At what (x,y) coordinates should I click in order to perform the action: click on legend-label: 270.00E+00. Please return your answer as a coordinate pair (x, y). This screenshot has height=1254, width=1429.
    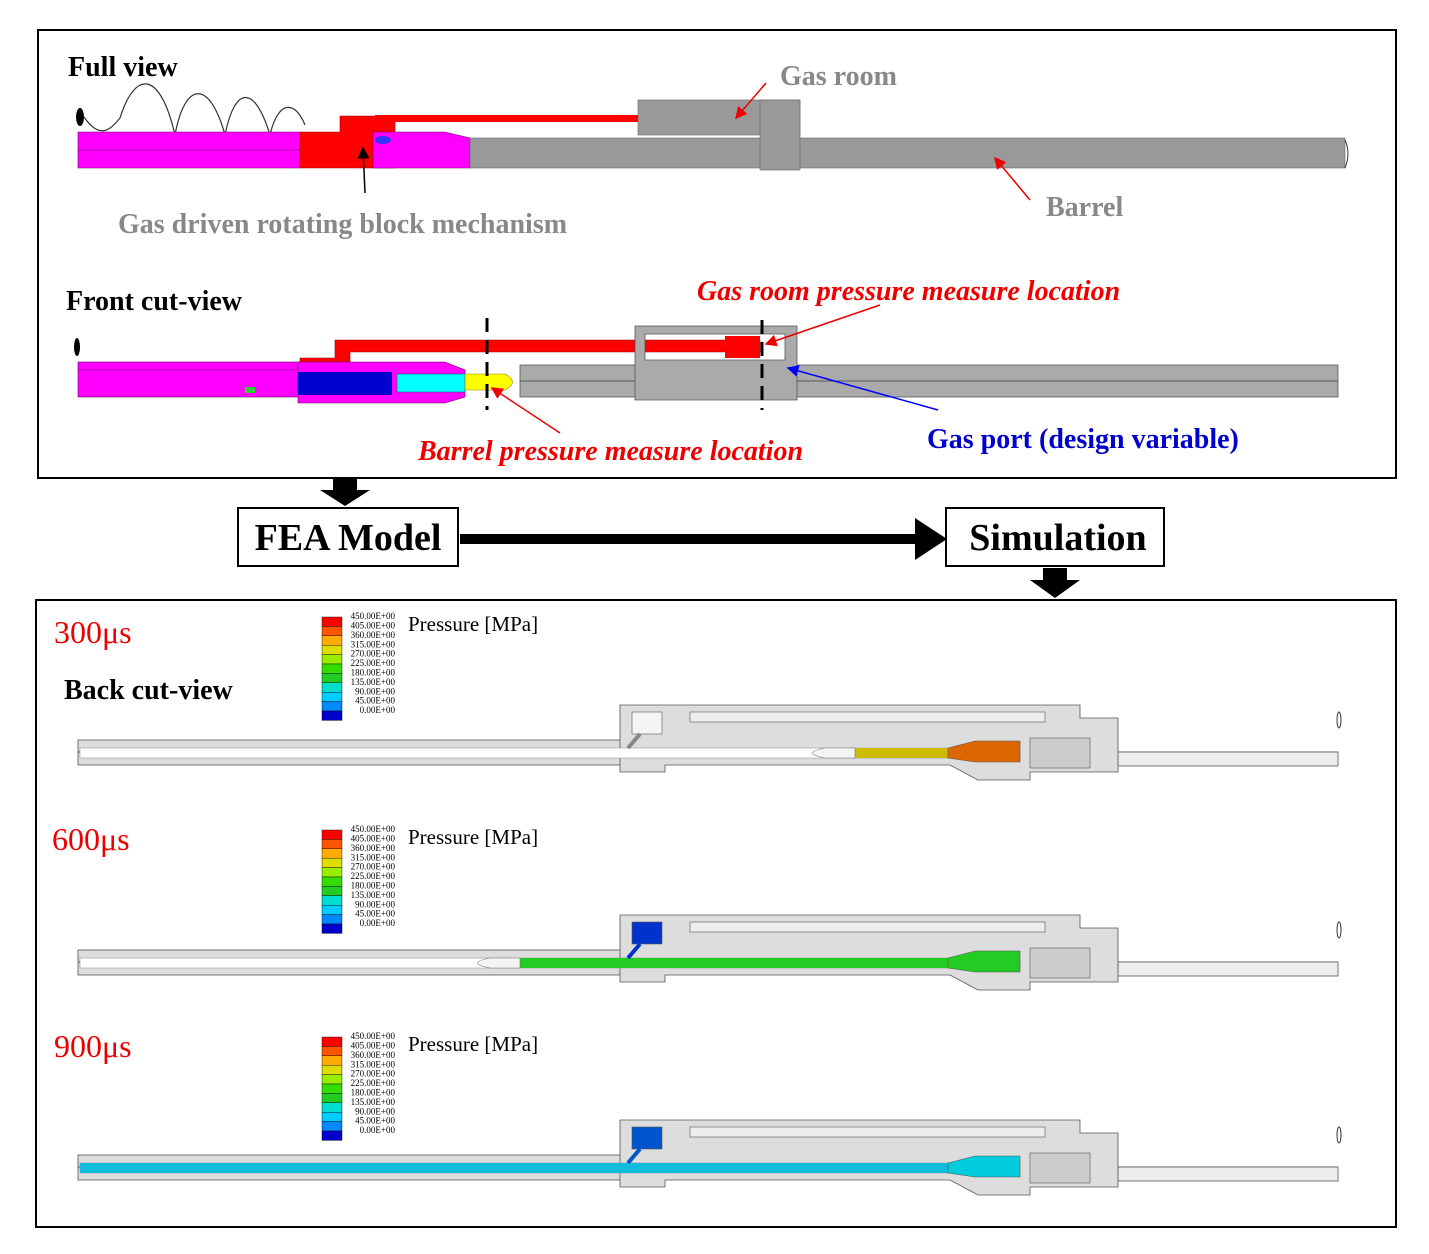
    Looking at the image, I should click on (373, 867).